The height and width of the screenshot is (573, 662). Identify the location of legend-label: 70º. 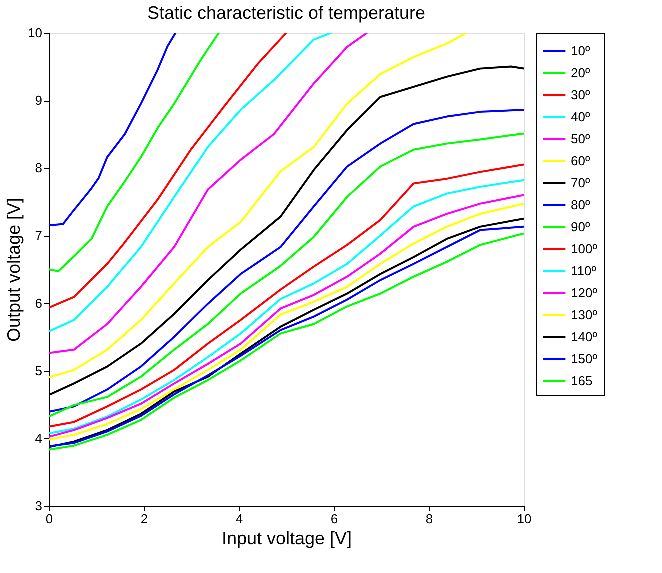
(580, 183).